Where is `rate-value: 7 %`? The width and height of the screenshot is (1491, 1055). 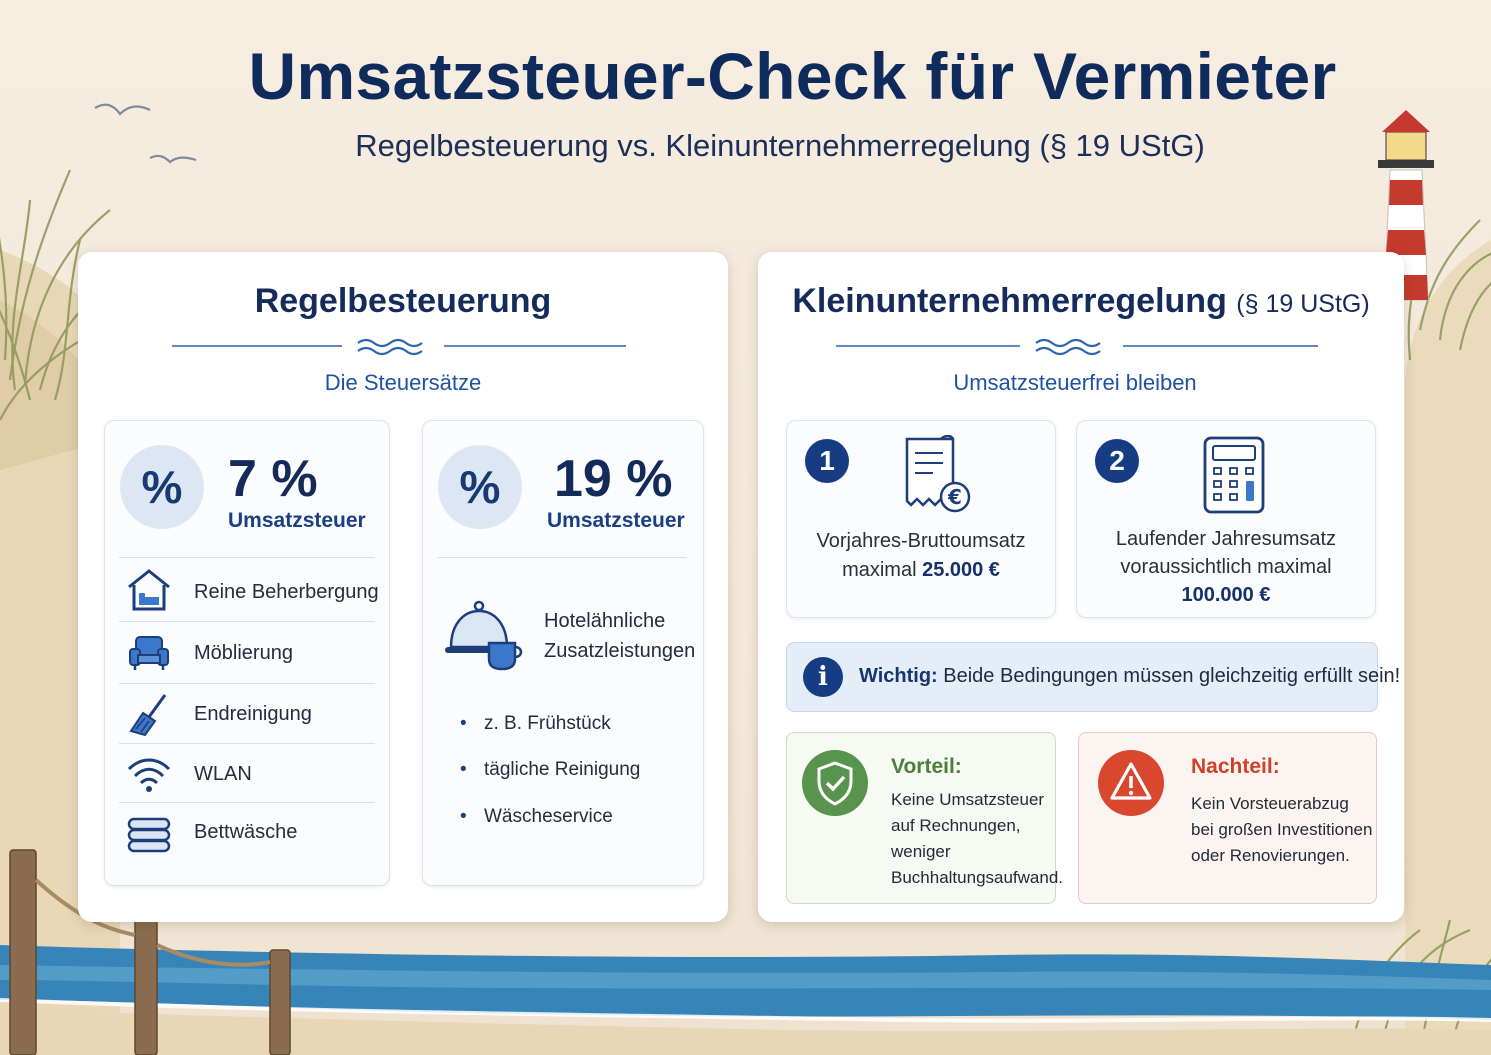
rate-value: 7 % is located at coordinates (273, 479).